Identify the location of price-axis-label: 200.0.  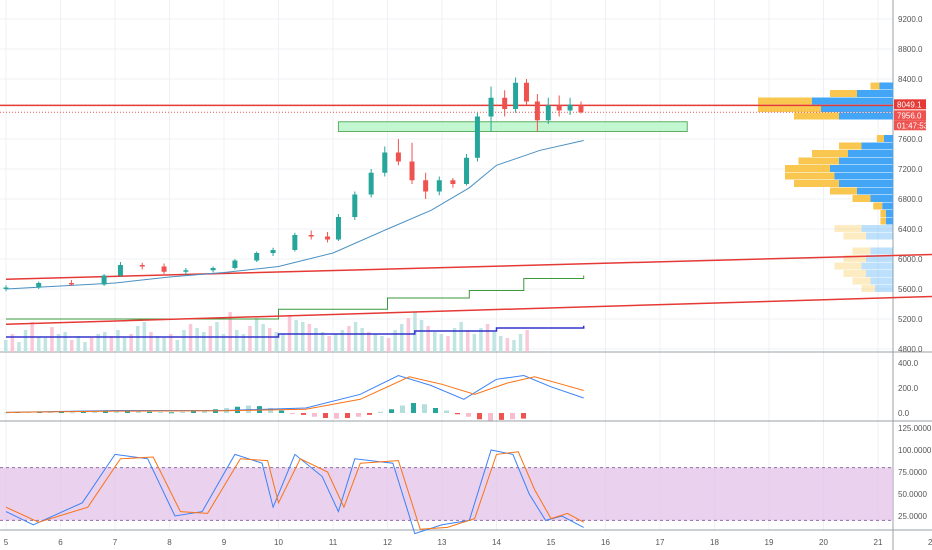
(908, 388).